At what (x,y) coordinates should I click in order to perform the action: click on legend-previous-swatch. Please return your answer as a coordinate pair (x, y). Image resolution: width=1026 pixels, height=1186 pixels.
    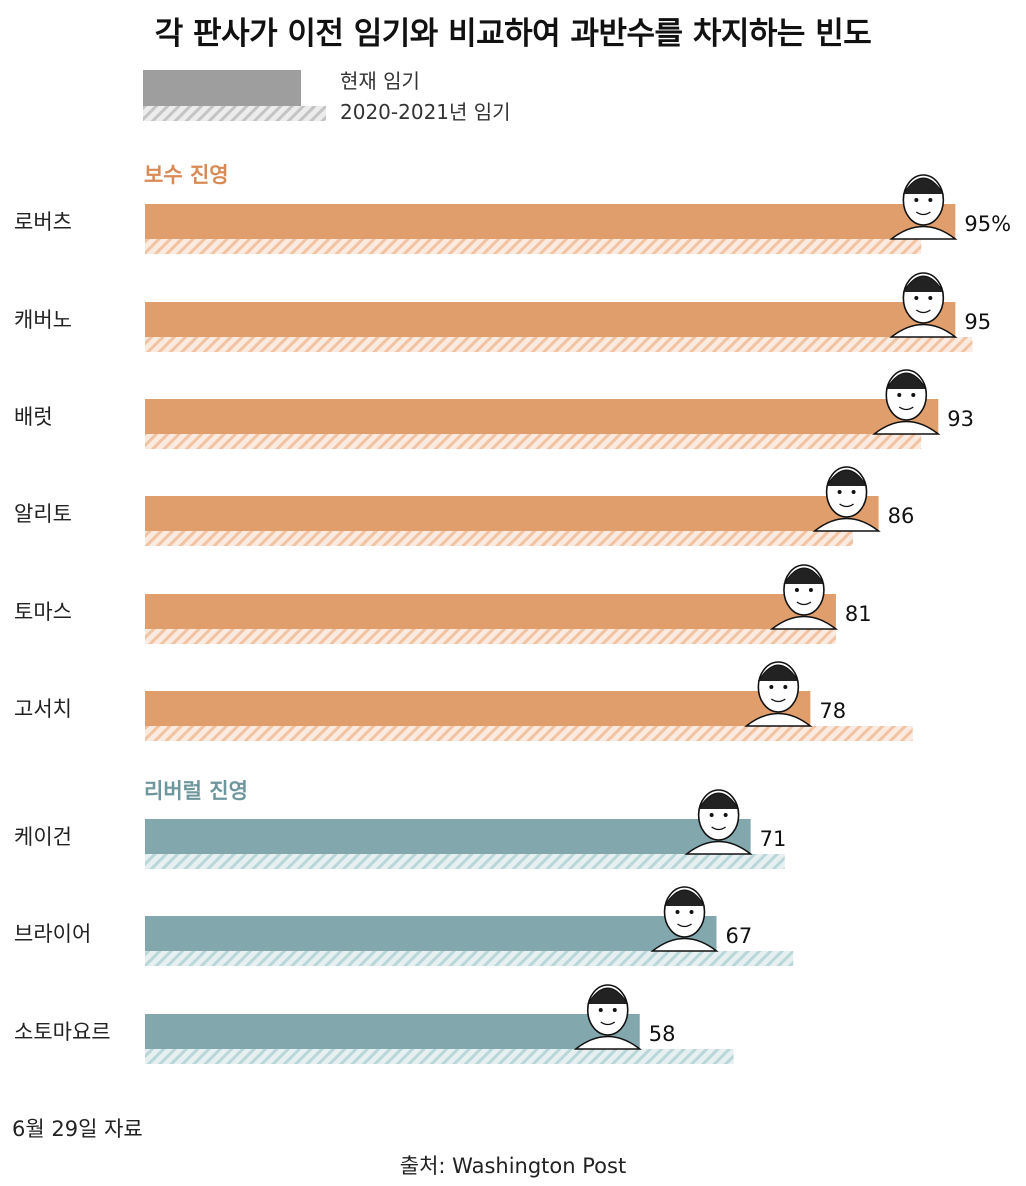
    Looking at the image, I should click on (234, 113).